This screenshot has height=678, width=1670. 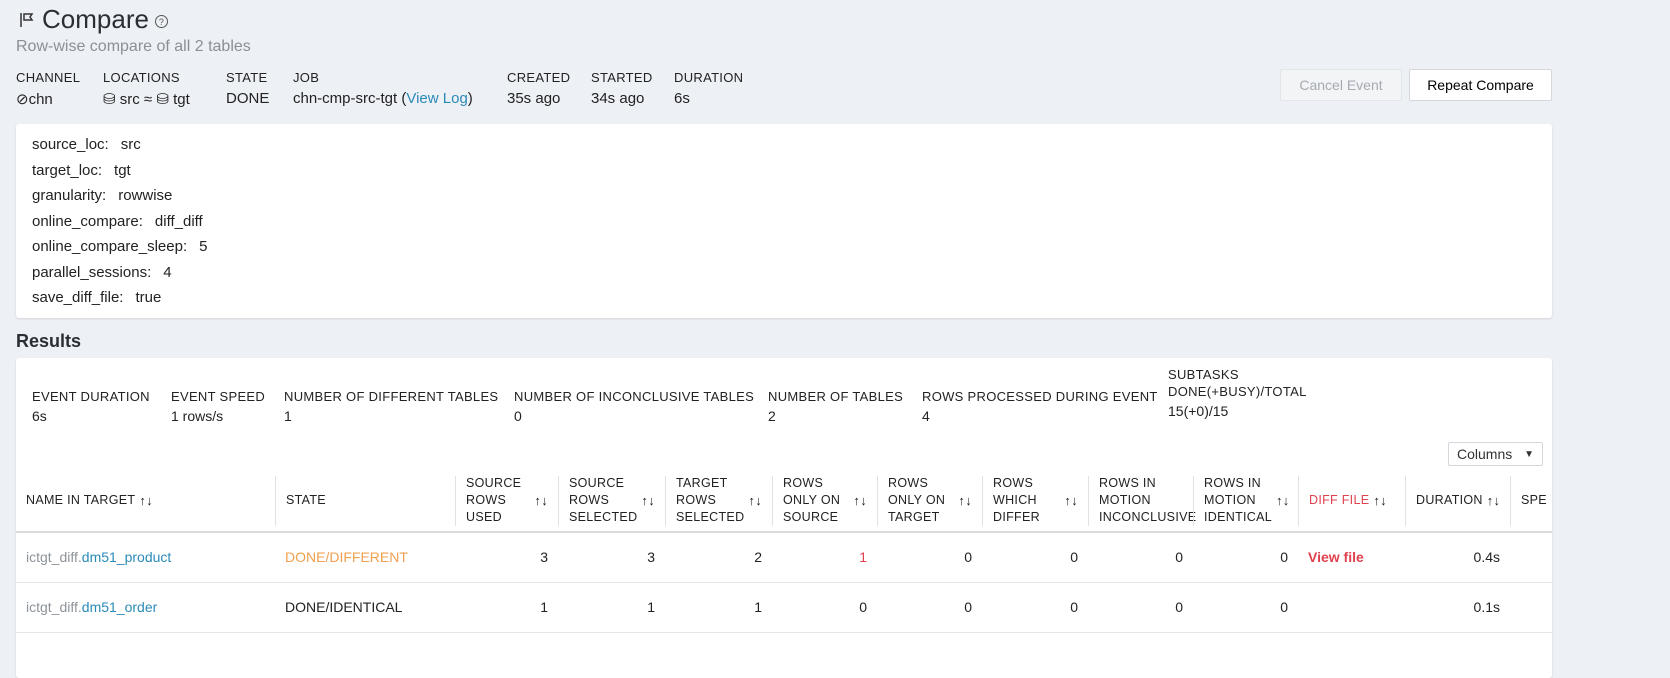 What do you see at coordinates (1336, 557) in the screenshot?
I see `view-file-link: View file` at bounding box center [1336, 557].